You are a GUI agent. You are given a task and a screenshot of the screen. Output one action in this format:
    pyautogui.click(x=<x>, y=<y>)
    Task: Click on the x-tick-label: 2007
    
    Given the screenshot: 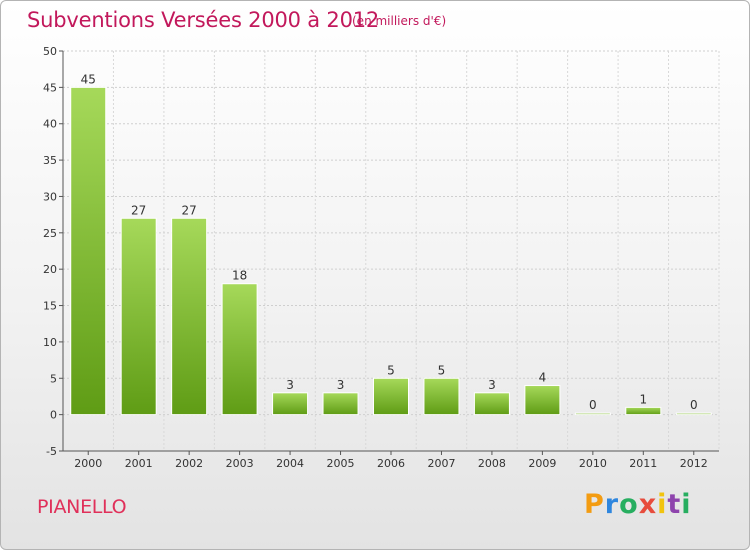 What is the action you would take?
    pyautogui.click(x=441, y=463)
    